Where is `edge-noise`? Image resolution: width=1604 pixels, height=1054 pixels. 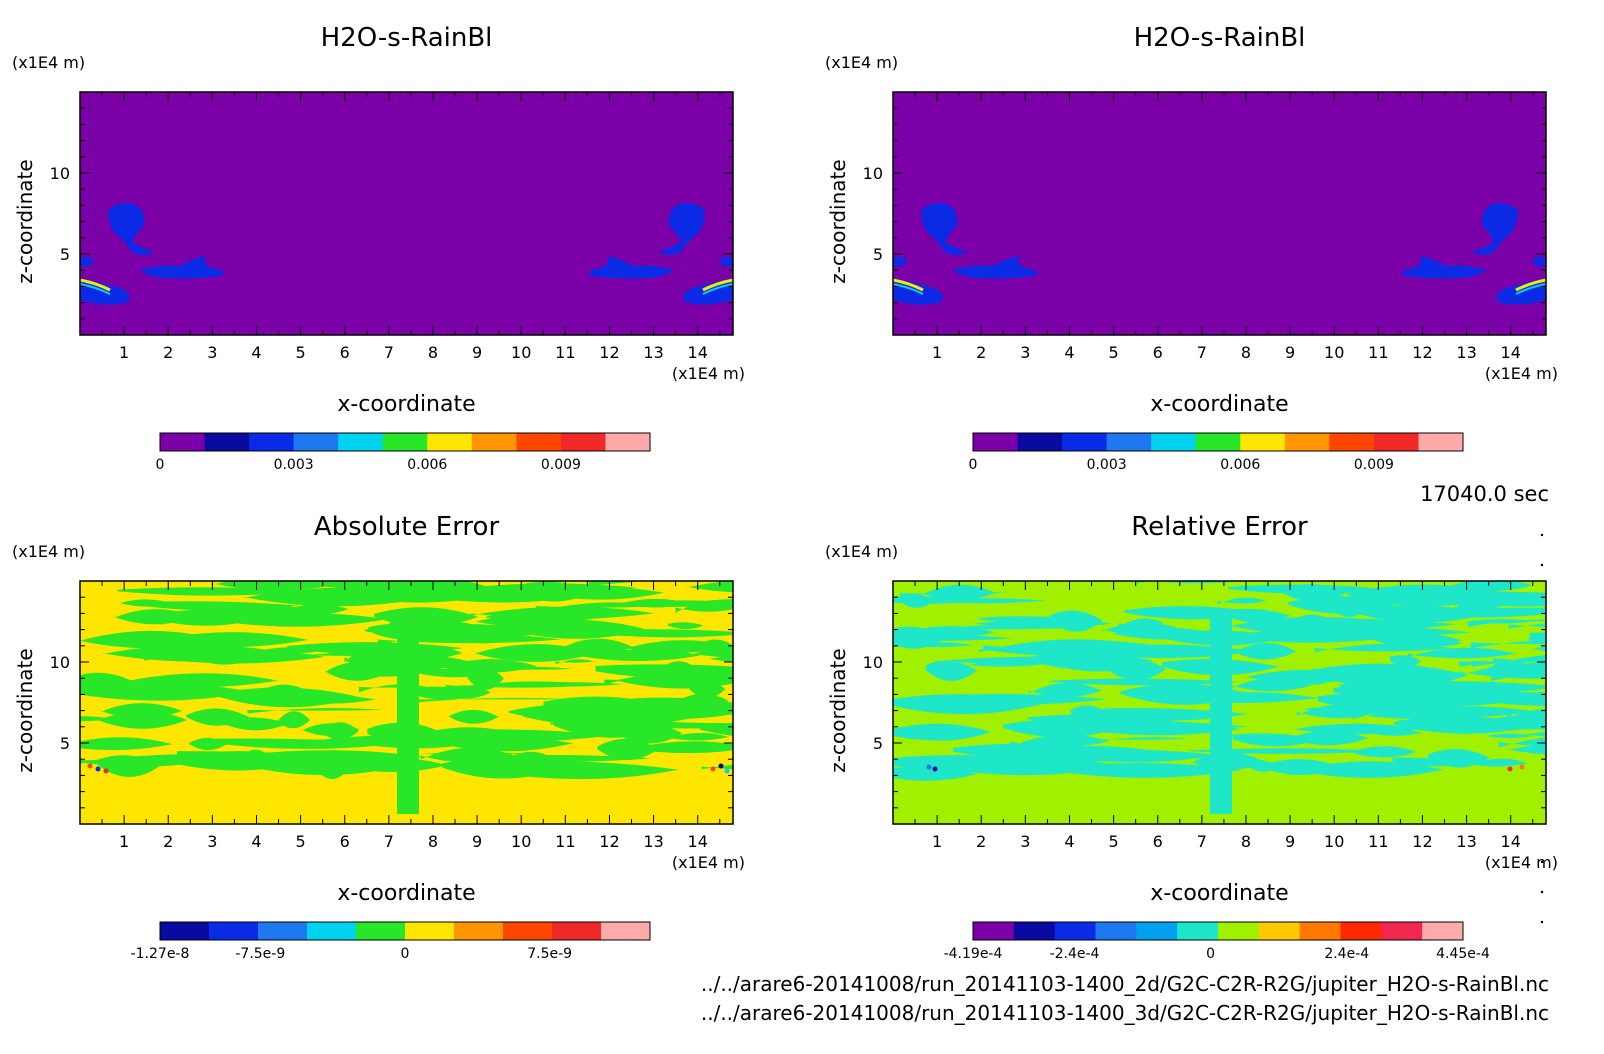 edge-noise is located at coordinates (98, 769).